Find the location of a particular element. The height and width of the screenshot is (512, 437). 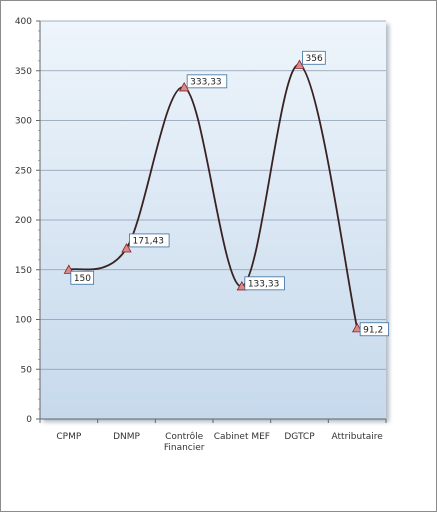

y-tick-label: 250 is located at coordinates (23, 171).